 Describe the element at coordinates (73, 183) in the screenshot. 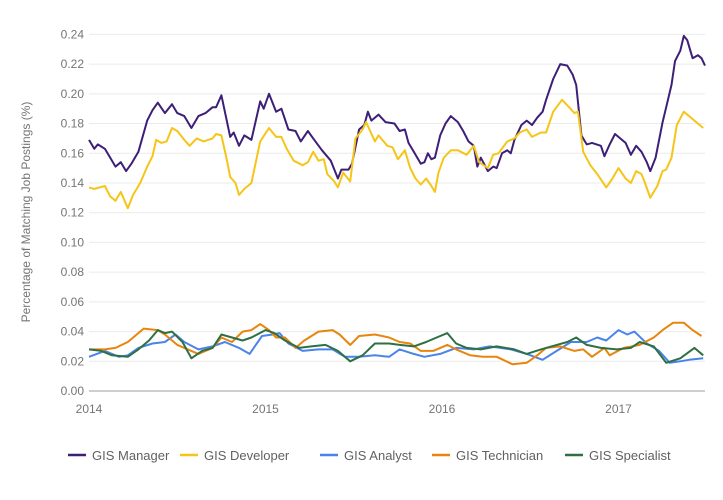

I see `y-tick-label: 0.14` at that location.